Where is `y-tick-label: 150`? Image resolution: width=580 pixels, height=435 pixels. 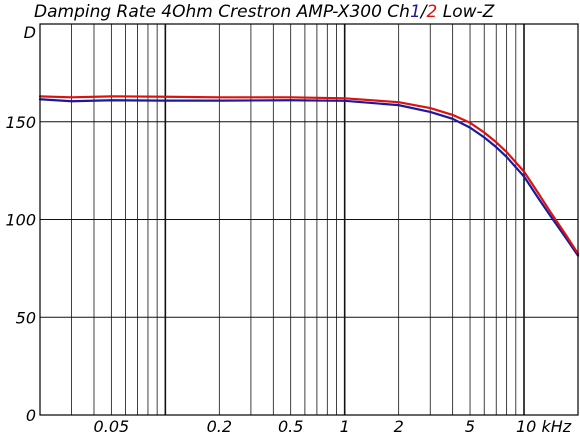
y-tick-label: 150 is located at coordinates (20, 122).